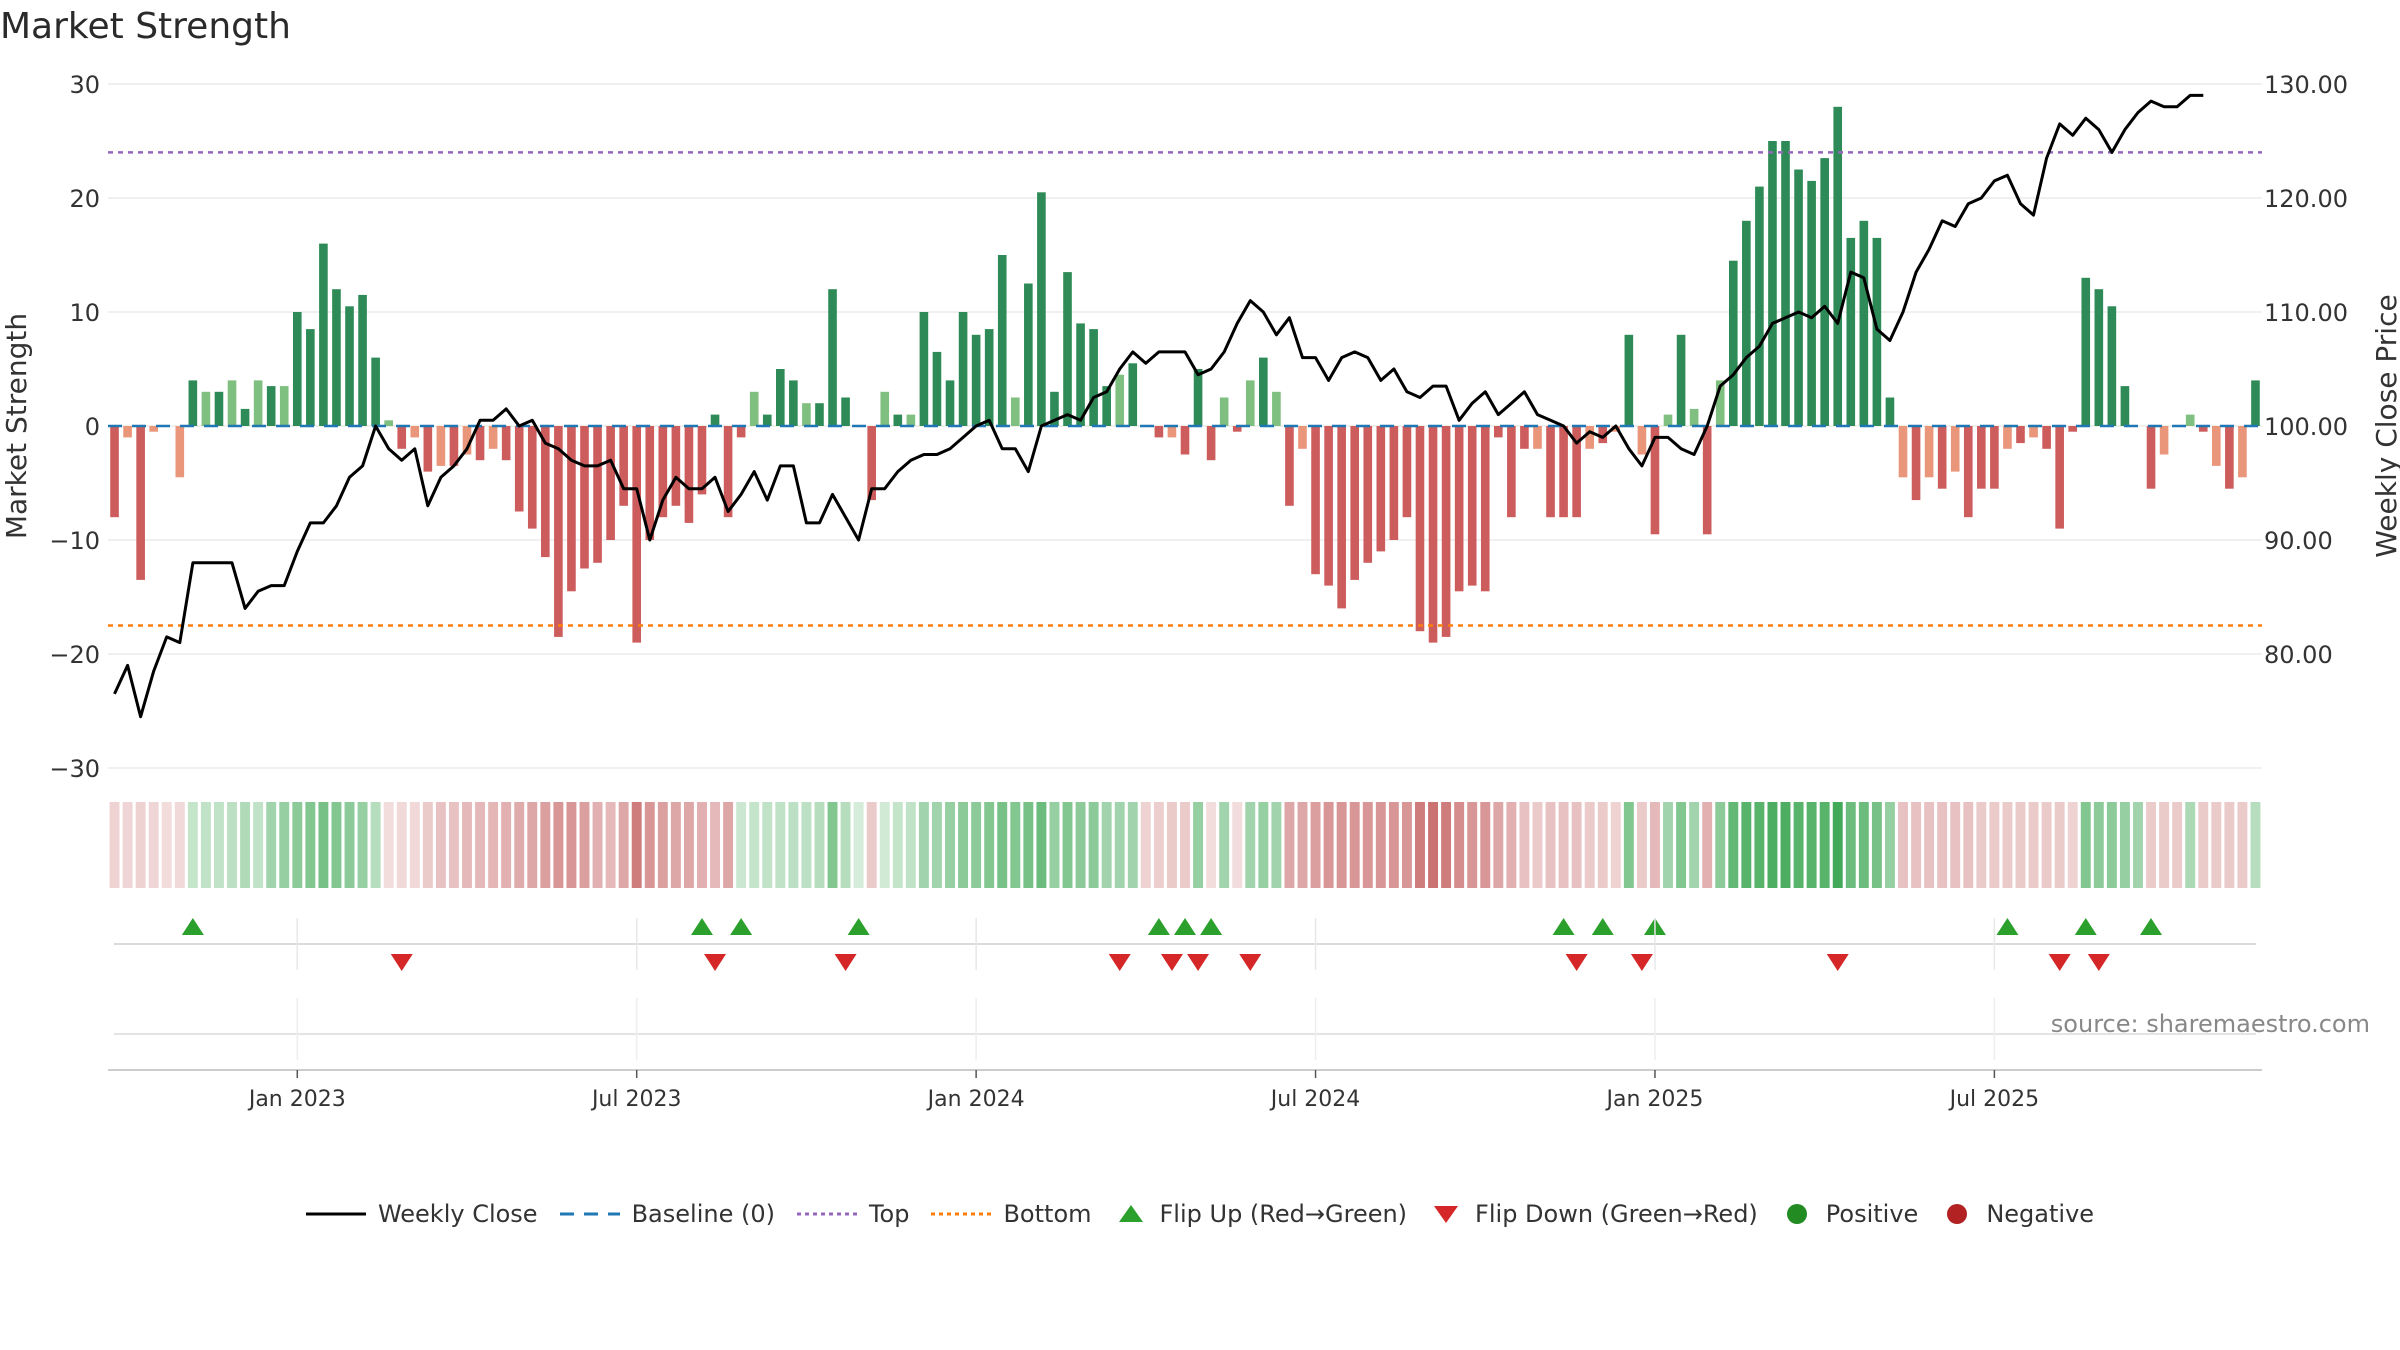  I want to click on right-tick-label: 110.00, so click(2306, 313).